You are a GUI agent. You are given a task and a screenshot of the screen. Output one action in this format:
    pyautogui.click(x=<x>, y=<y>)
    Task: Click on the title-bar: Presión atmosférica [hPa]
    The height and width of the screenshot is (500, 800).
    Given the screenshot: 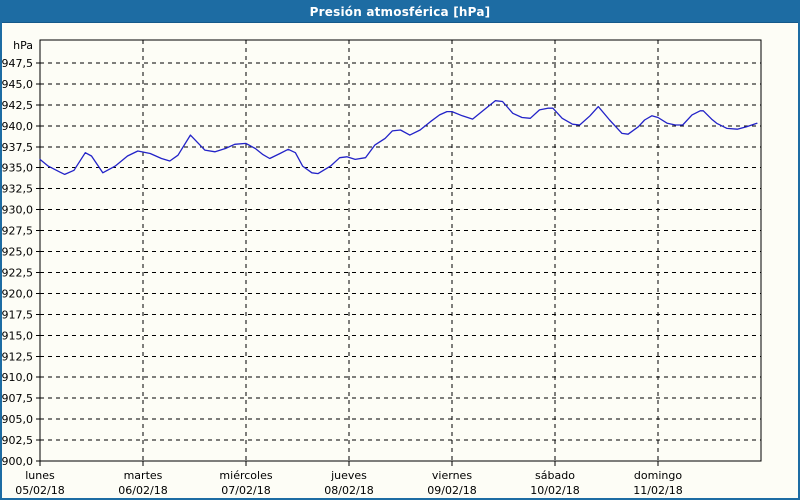 What is the action you would take?
    pyautogui.click(x=400, y=12)
    